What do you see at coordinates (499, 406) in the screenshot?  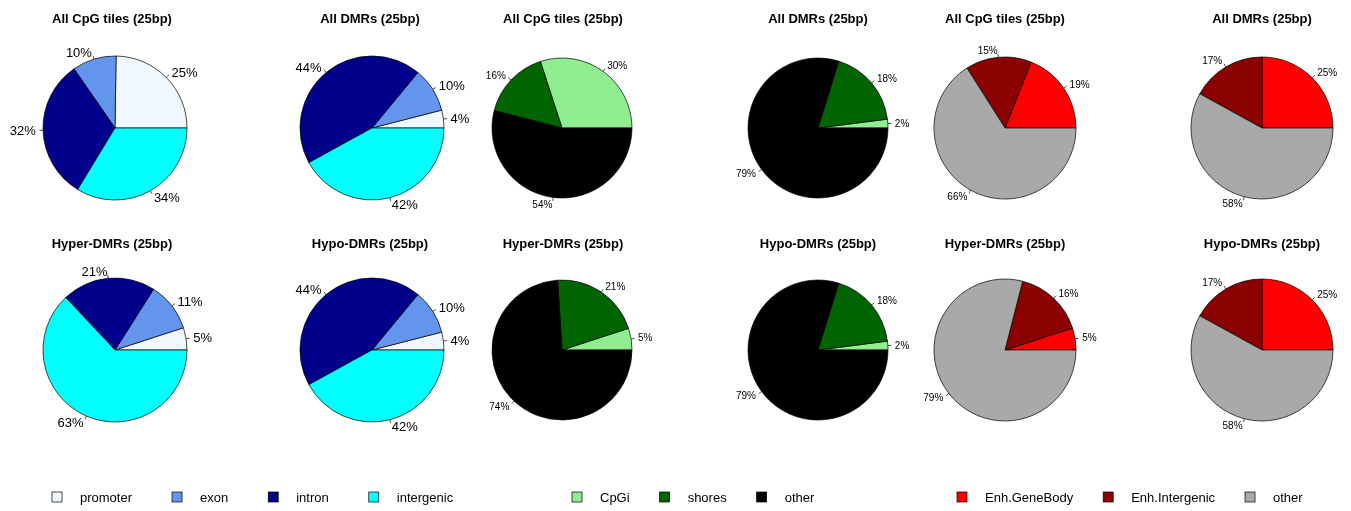 I see `data-label: 74%` at bounding box center [499, 406].